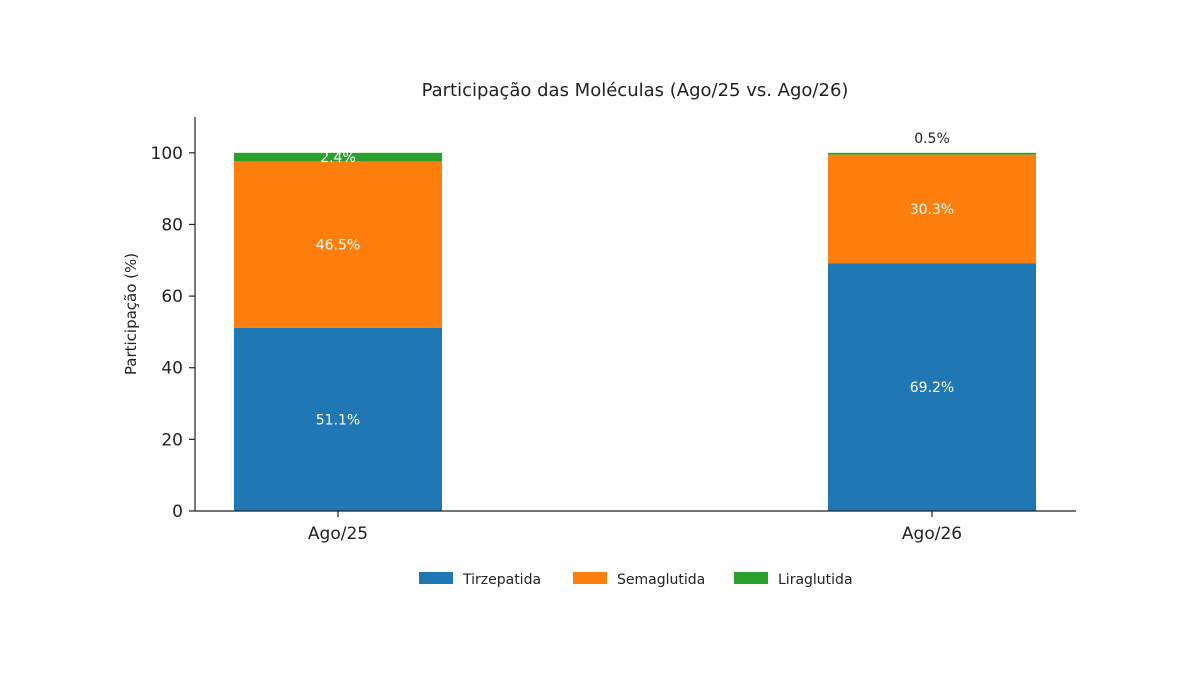 The image size is (1200, 675). I want to click on data-label-tirzepatida-ago-25: 51.1%, so click(338, 420).